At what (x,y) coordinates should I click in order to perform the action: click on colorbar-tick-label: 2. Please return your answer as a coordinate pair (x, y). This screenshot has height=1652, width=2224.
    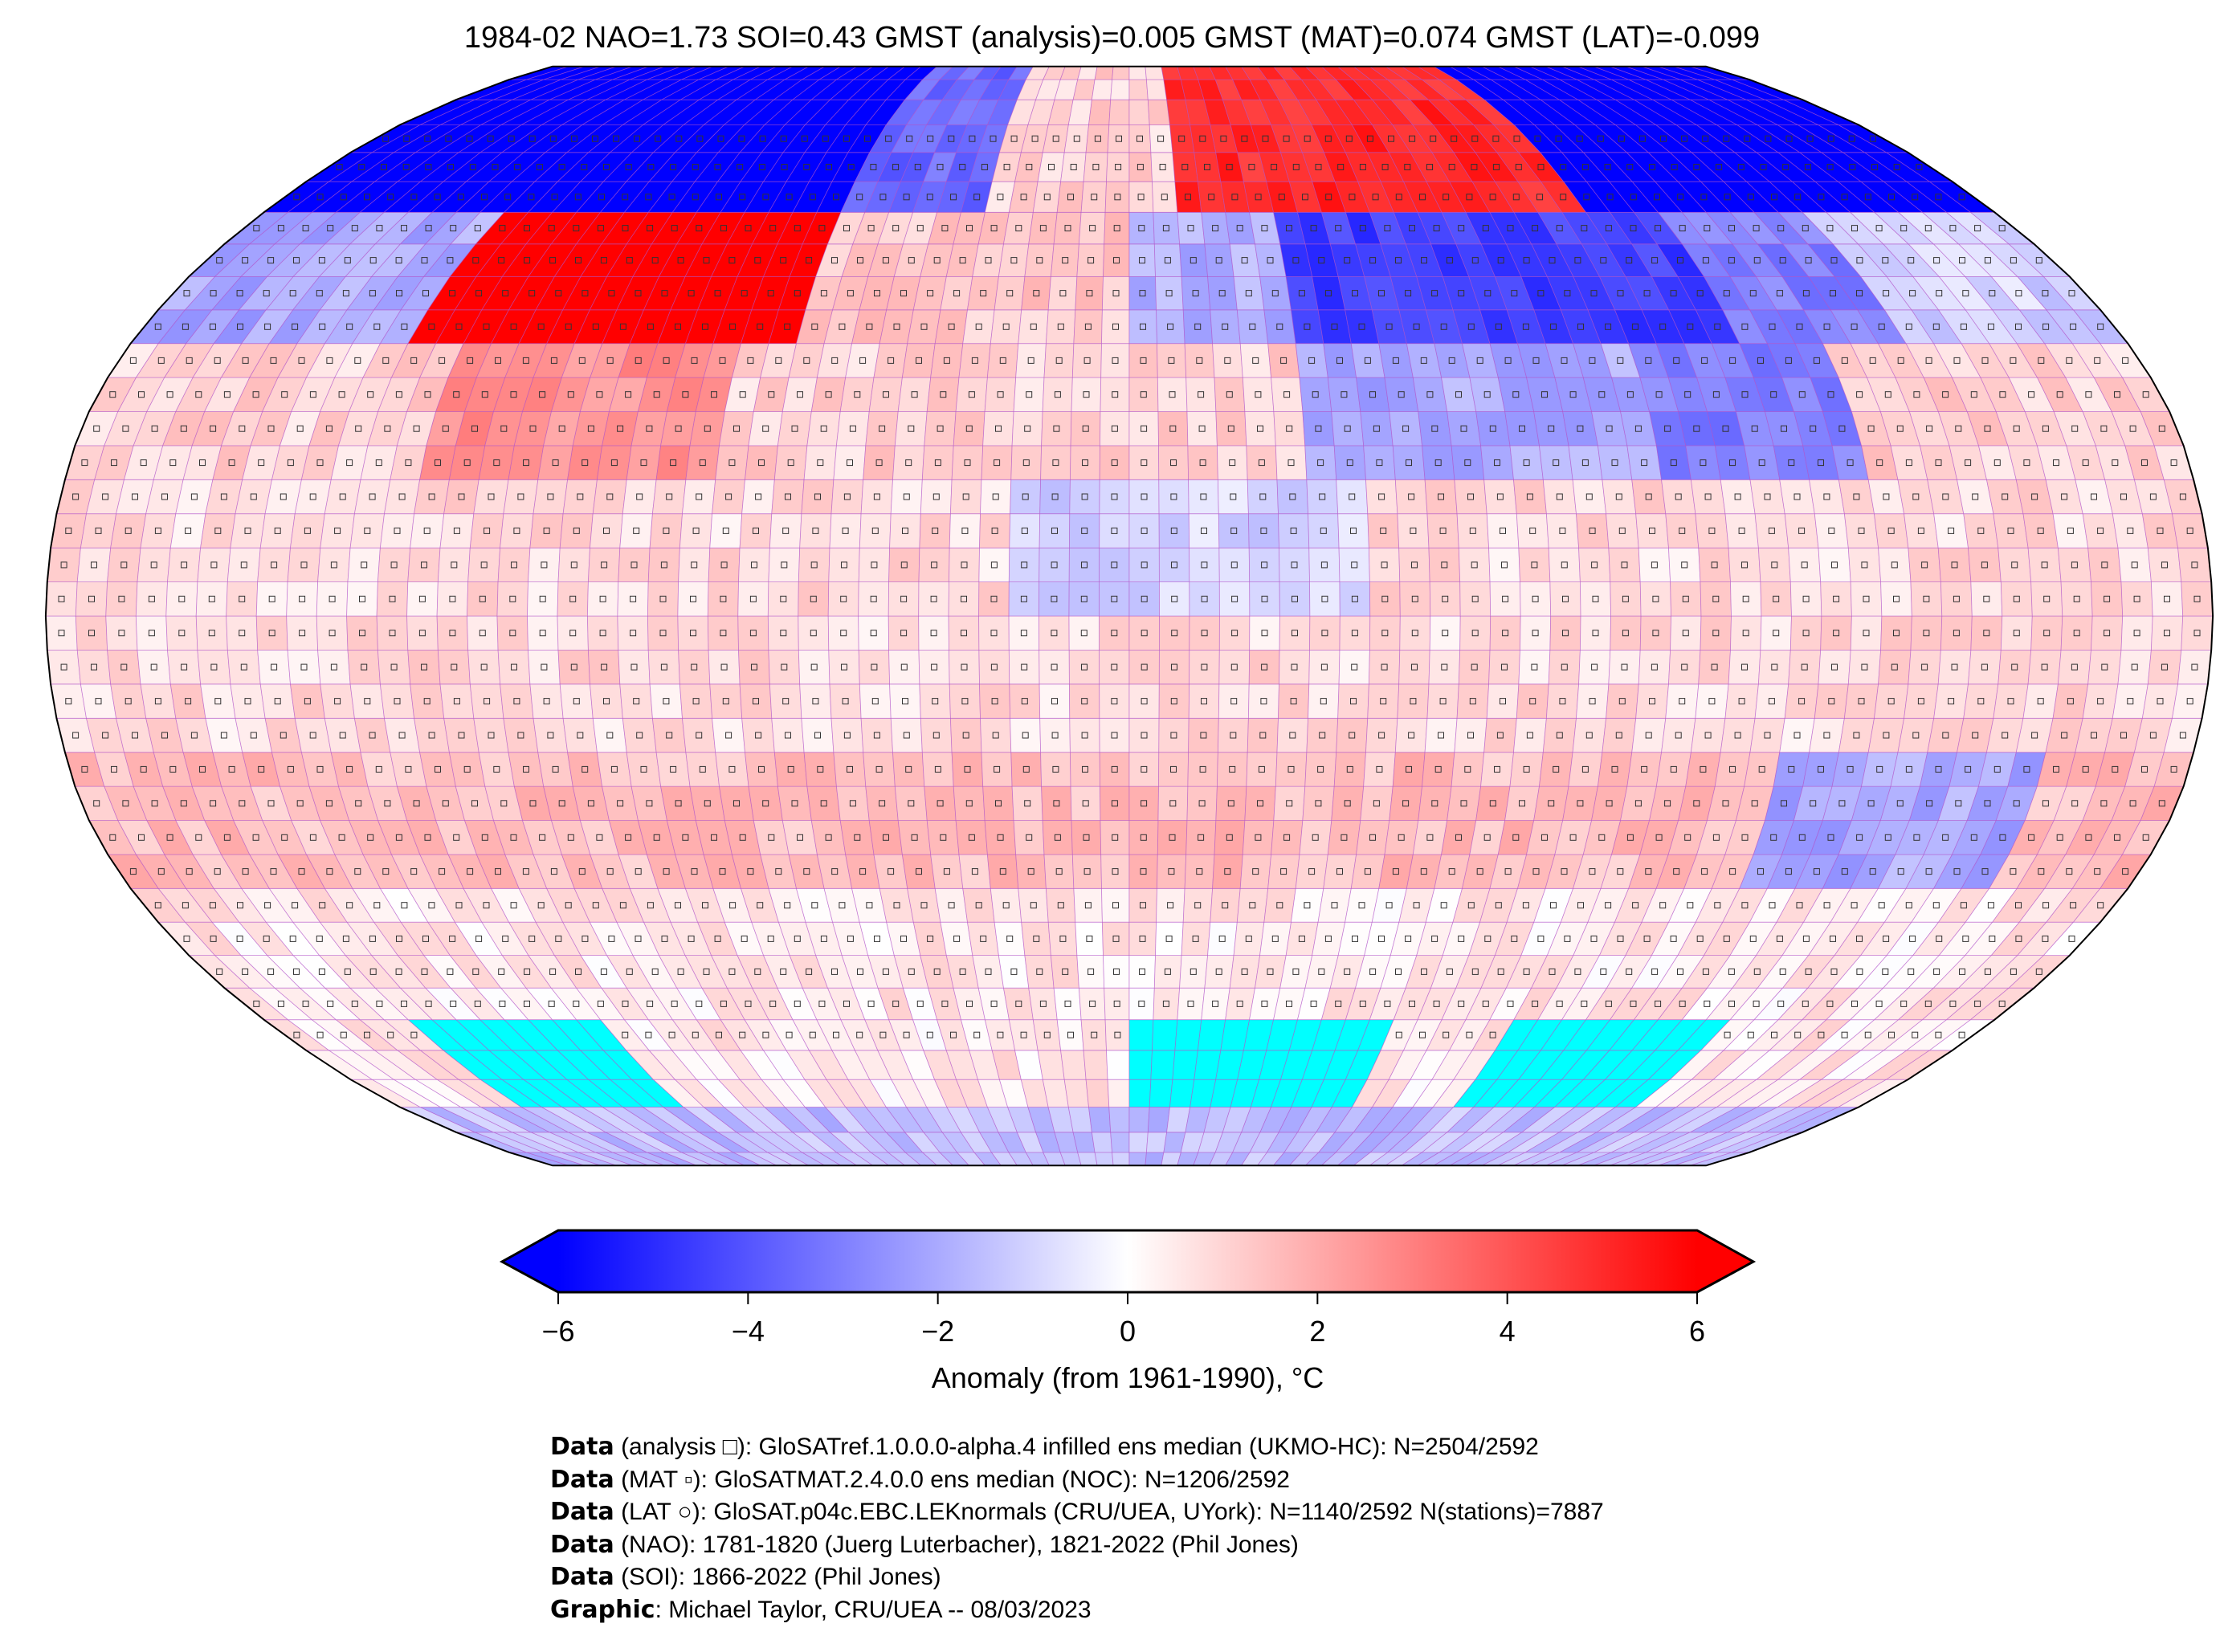
    Looking at the image, I should click on (1317, 1331).